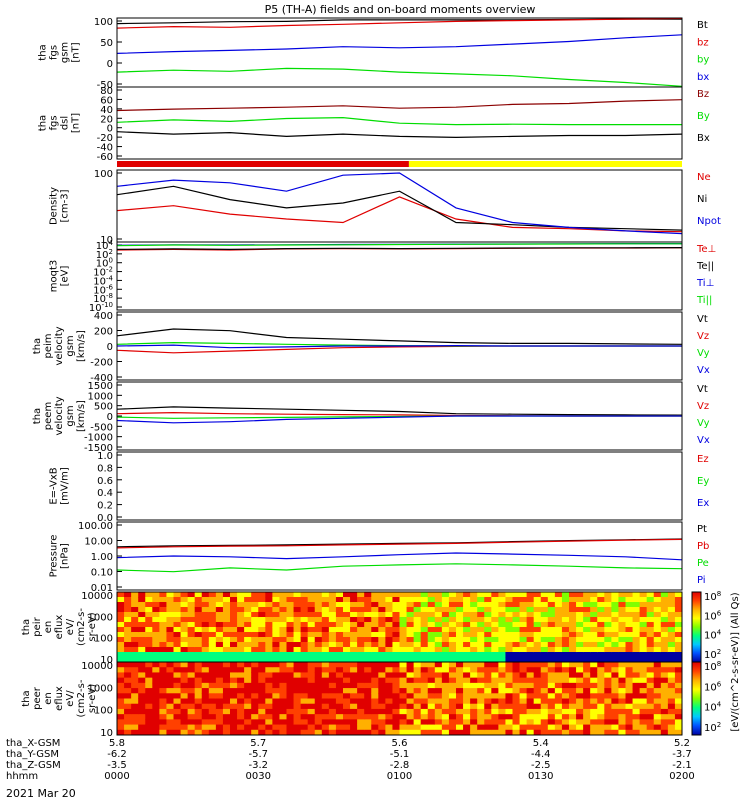  Describe the element at coordinates (101, 378) in the screenshot. I see `ytick-label: -400` at that location.